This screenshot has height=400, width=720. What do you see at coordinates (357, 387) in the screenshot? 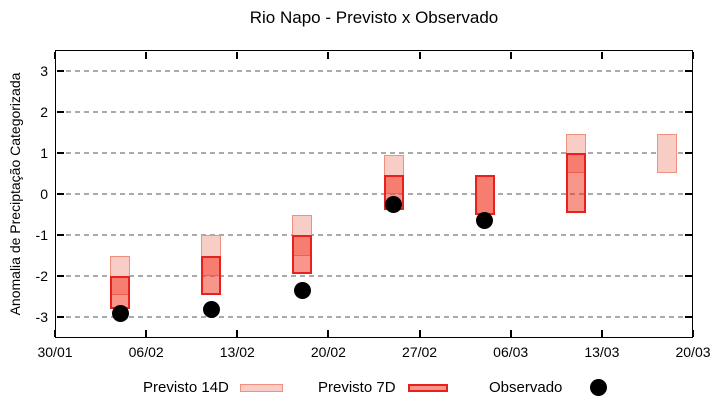
I see `legend-label: Previsto 7D` at bounding box center [357, 387].